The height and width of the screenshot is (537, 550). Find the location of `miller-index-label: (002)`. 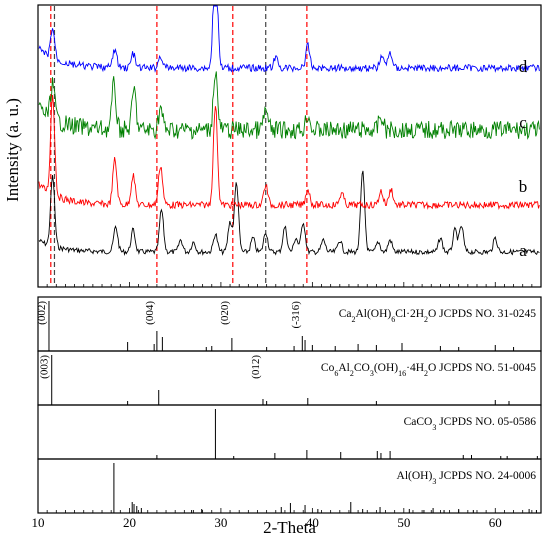

miller-index-label: (002) is located at coordinates (42, 313).